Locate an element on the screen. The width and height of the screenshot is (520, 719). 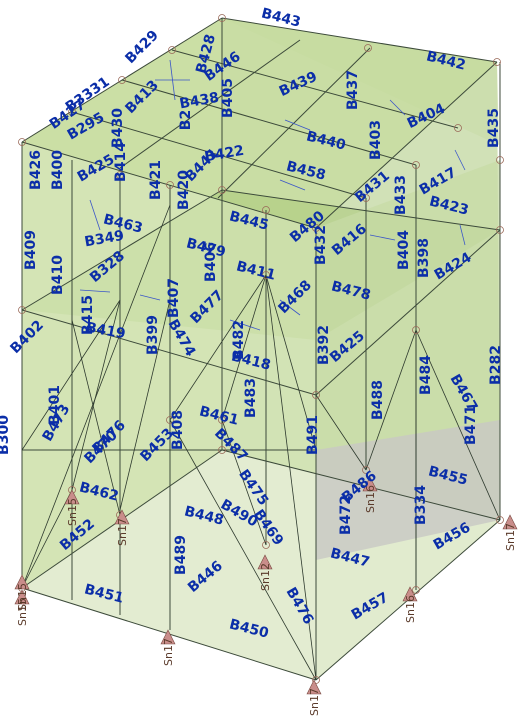
support-node: Sn12 is located at coordinates (265, 572).